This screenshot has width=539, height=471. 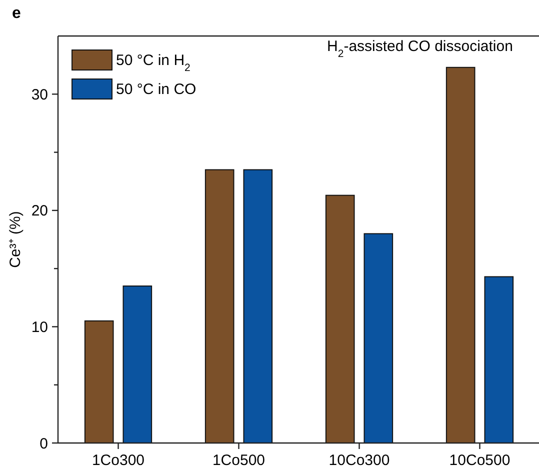 I want to click on annotation: H$_{2}$-assisted CO dissociation, so click(x=420, y=49).